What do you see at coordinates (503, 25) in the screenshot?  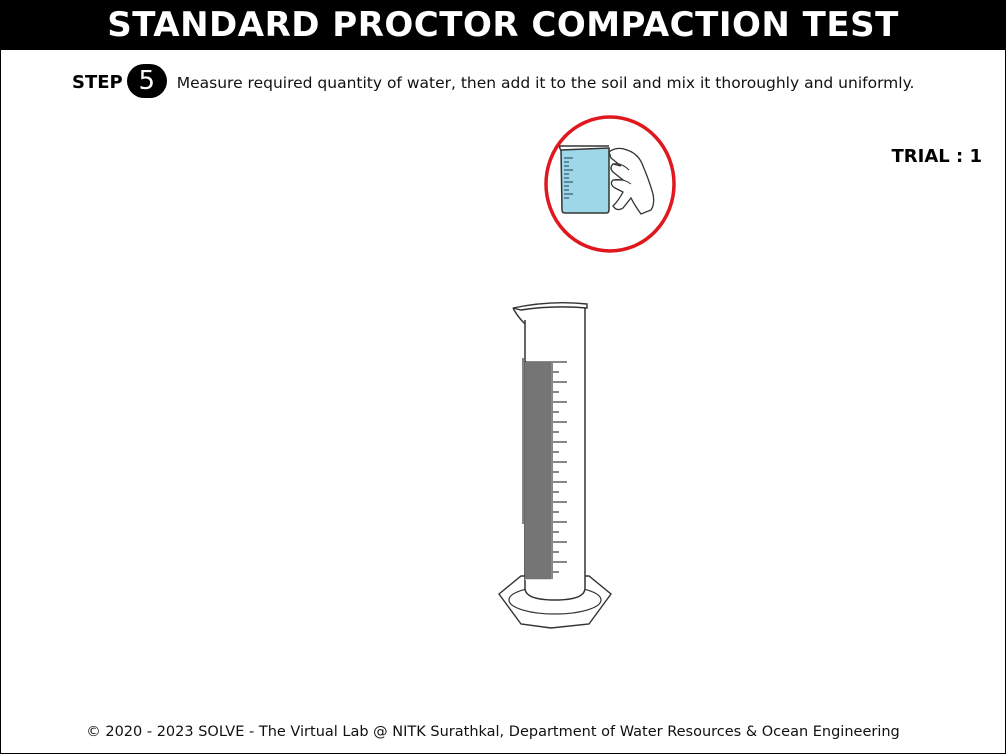 I see `page-title: STANDARD PROCTOR COMPACTION TEST` at bounding box center [503, 25].